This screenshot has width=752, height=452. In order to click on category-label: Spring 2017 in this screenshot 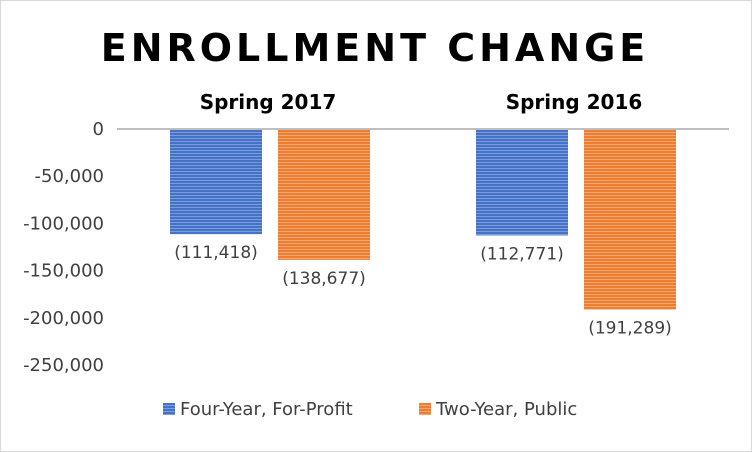, I will do `click(268, 102)`.